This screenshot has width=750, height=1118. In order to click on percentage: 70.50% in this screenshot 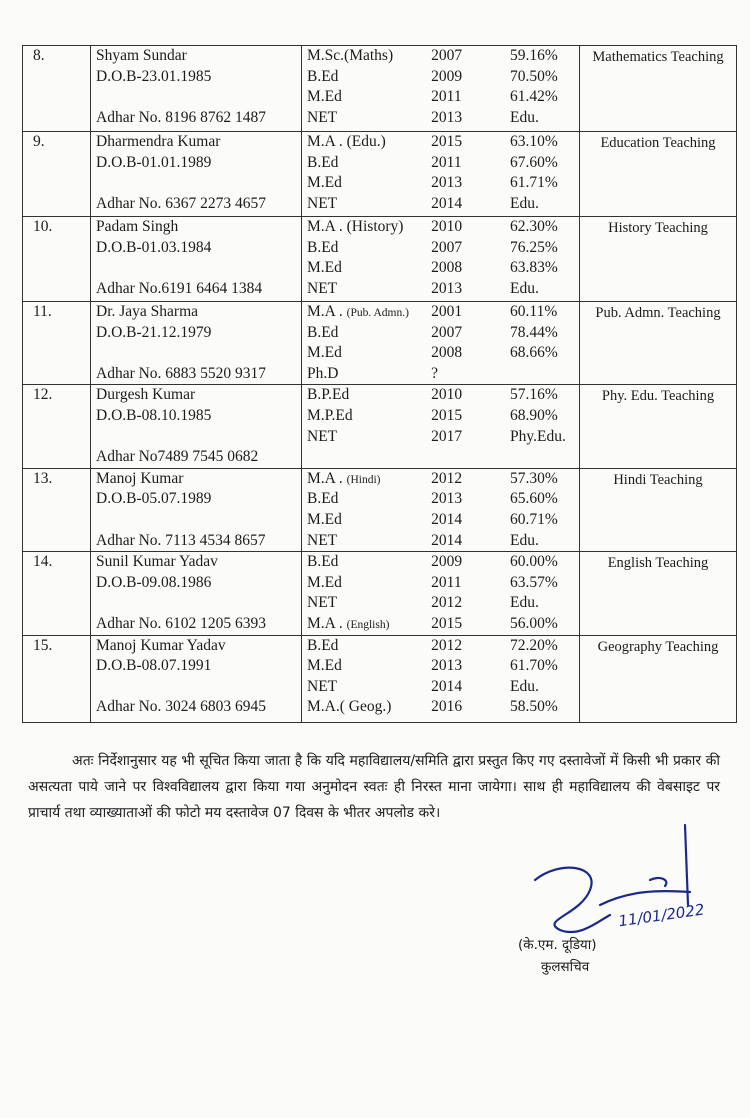, I will do `click(534, 76)`.